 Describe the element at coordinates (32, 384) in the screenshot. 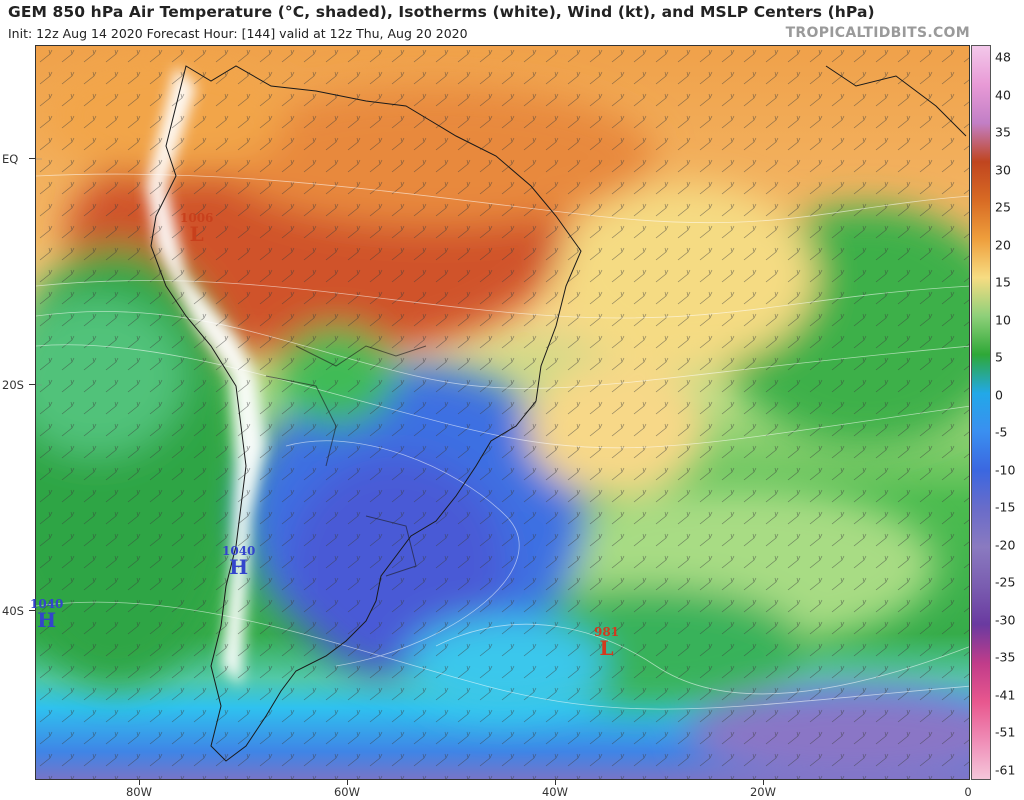

I see `lat-tick-20s` at that location.